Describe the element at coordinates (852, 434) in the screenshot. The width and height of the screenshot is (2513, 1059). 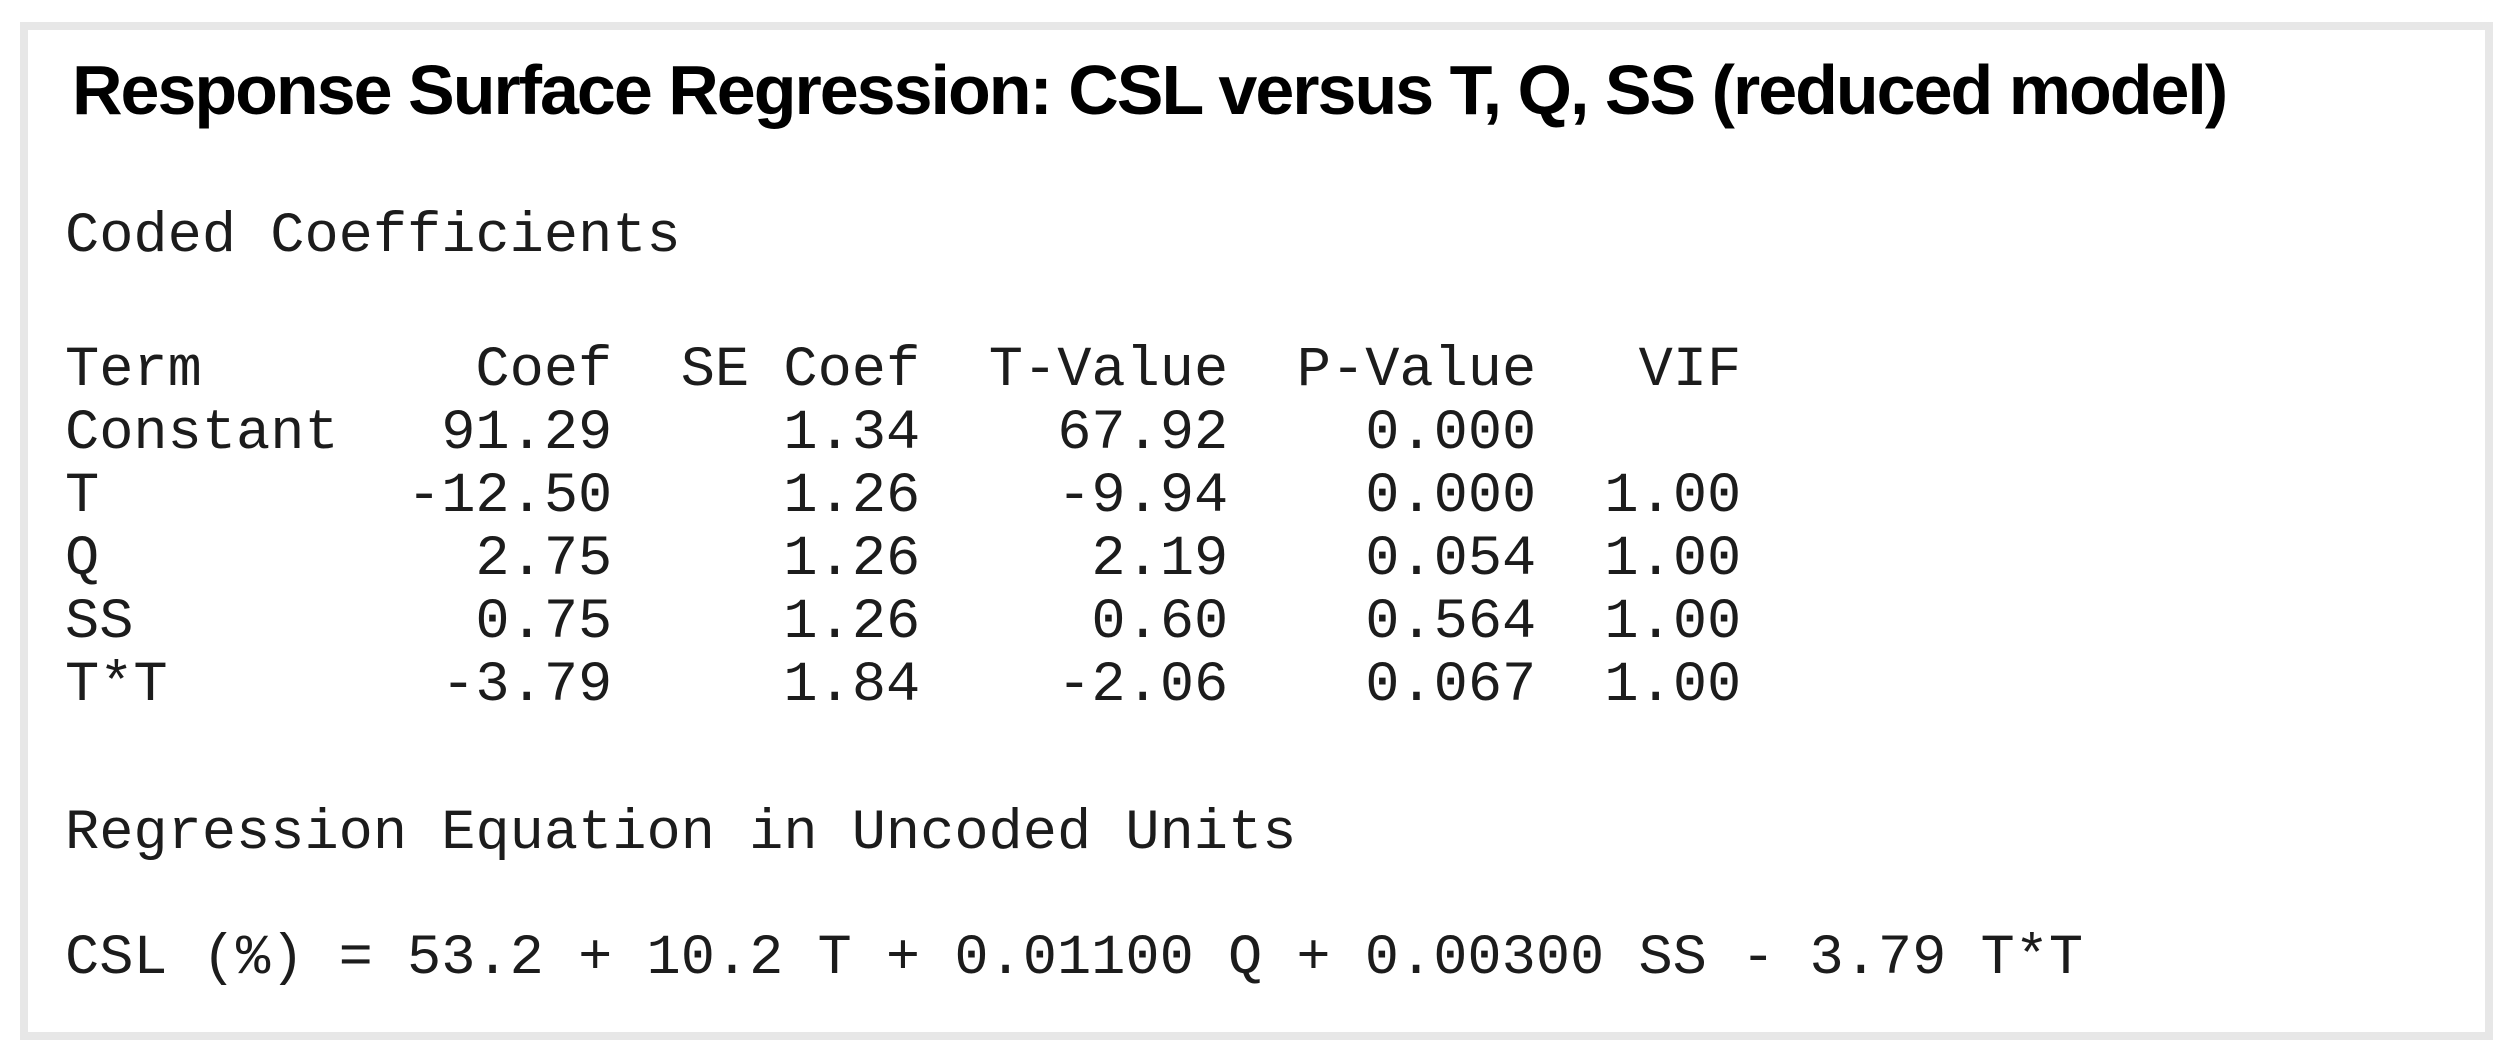
I see `cell-se-coef: 1.34` at that location.